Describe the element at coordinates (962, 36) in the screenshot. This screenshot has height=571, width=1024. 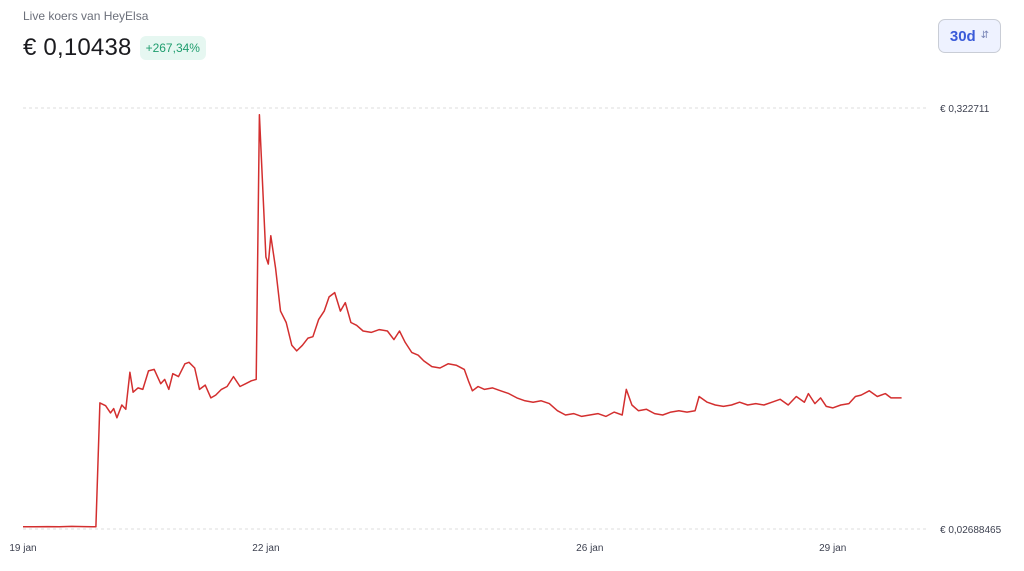
I see `time-range-label: 30d` at that location.